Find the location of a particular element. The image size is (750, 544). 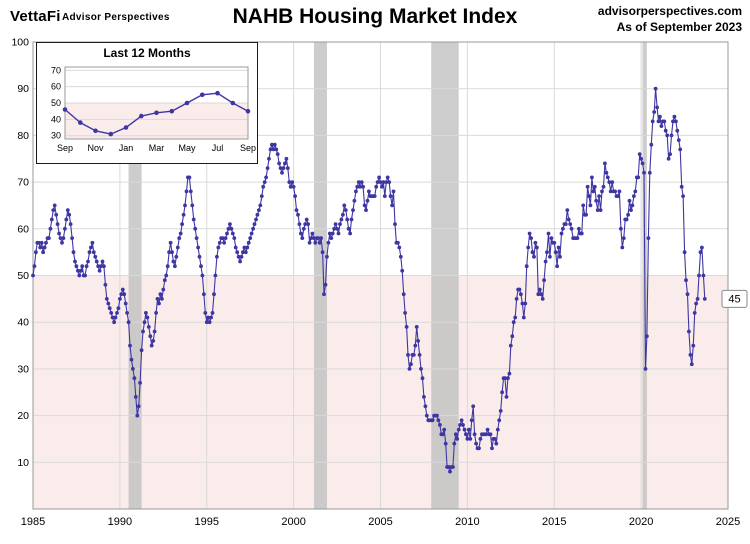

svg-text: Jan is located at coordinates (126, 148).